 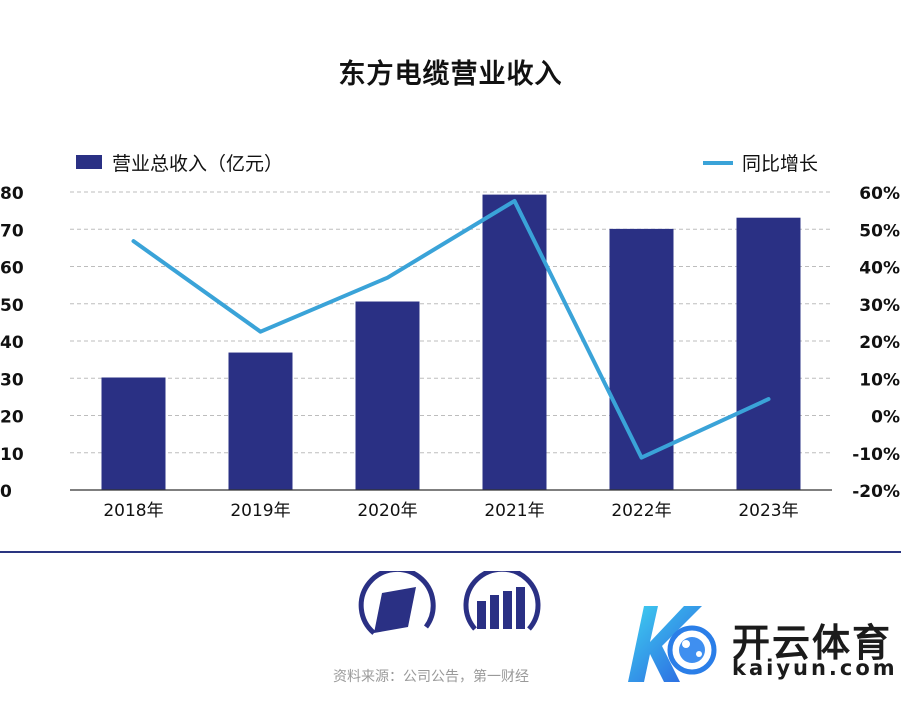 What do you see at coordinates (12, 380) in the screenshot?
I see `y-left-tick-label: 30` at bounding box center [12, 380].